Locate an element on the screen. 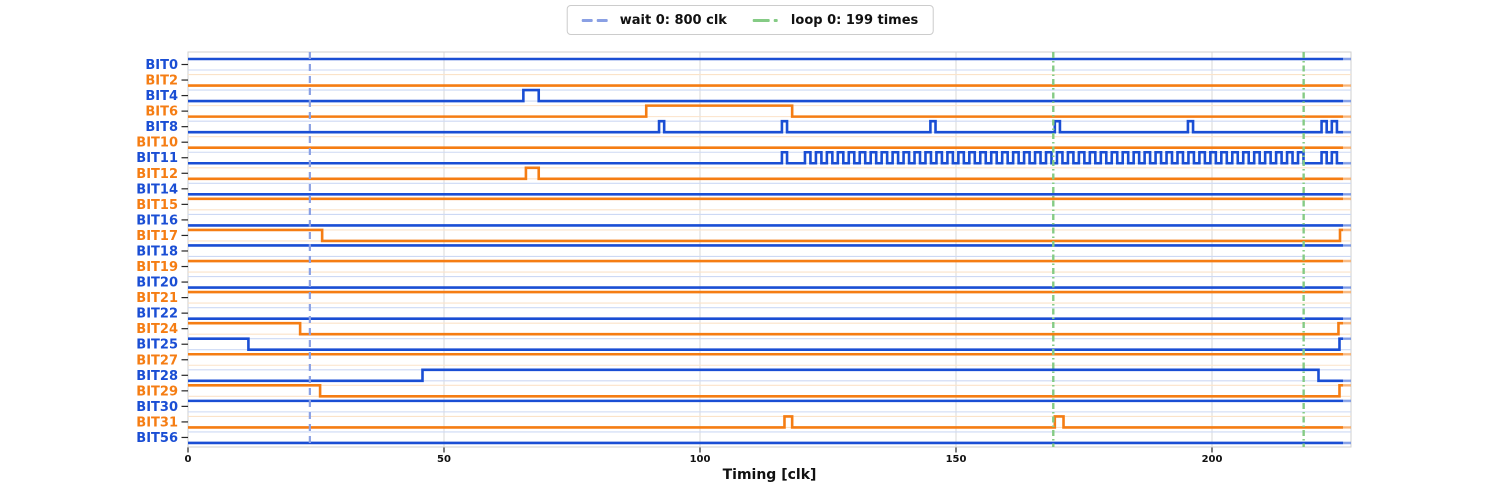 Image resolution: width=1500 pixels, height=500 pixels. waveform-BIT31 is located at coordinates (766, 422).